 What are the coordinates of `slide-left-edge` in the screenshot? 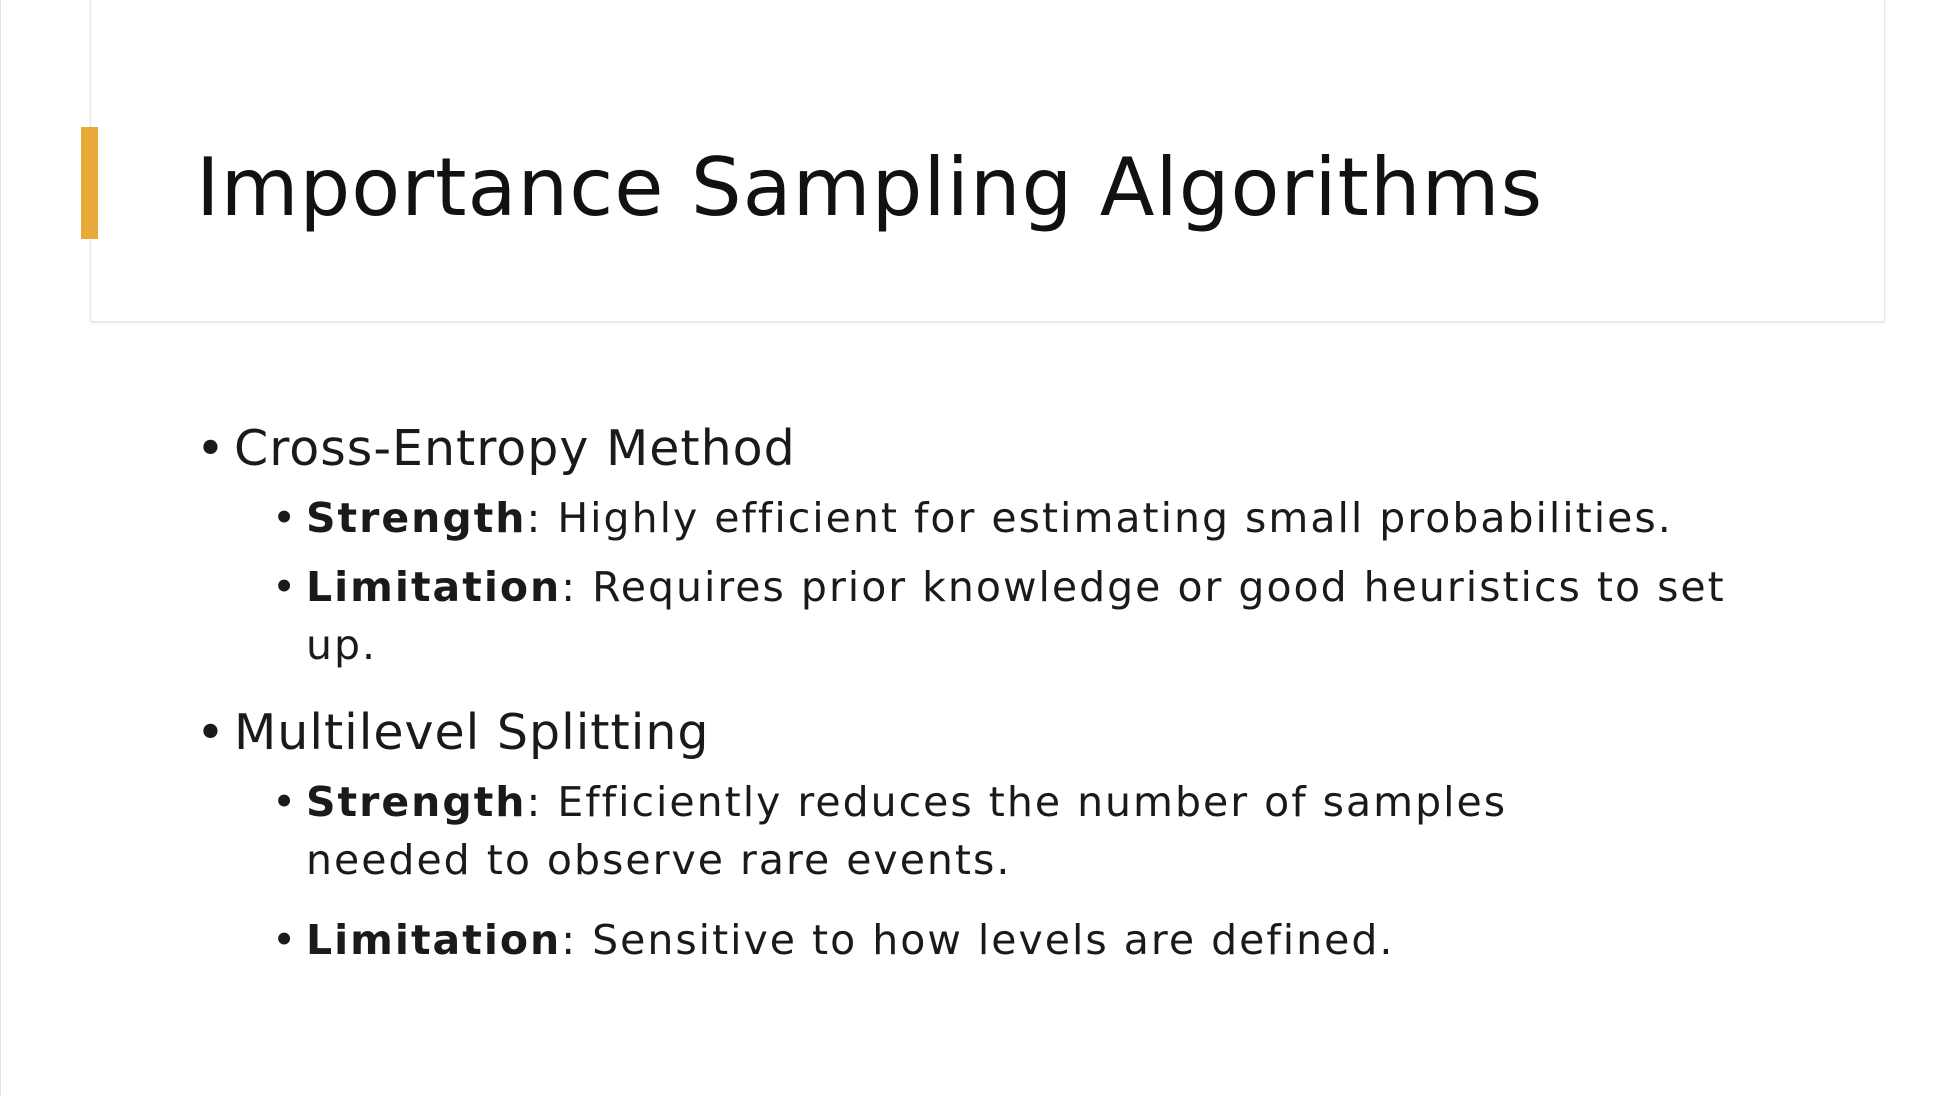 It's located at (0, 548).